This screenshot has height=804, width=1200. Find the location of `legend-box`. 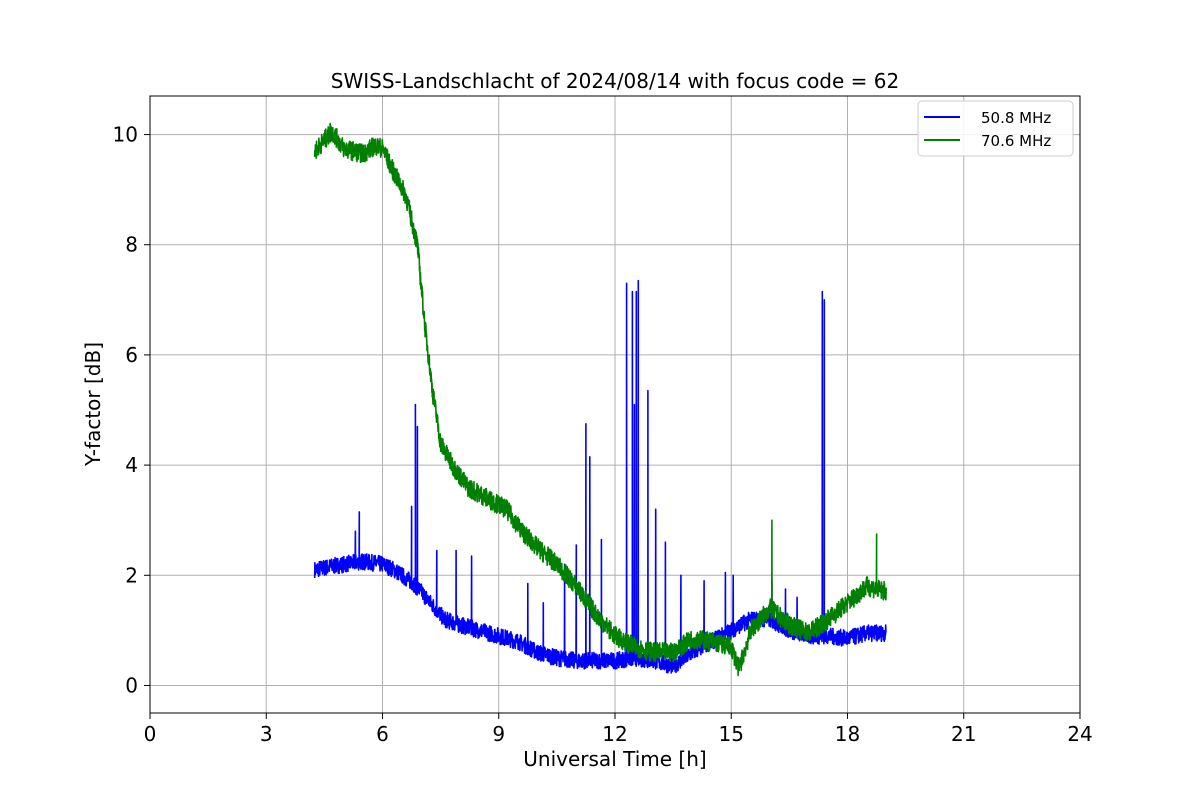

legend-box is located at coordinates (995, 128).